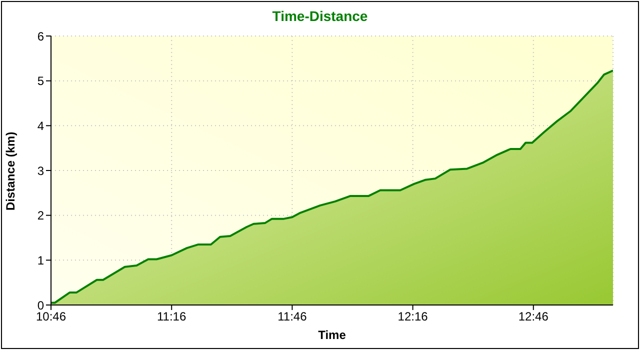 The image size is (640, 350). I want to click on y-tick-label: 1, so click(40, 260).